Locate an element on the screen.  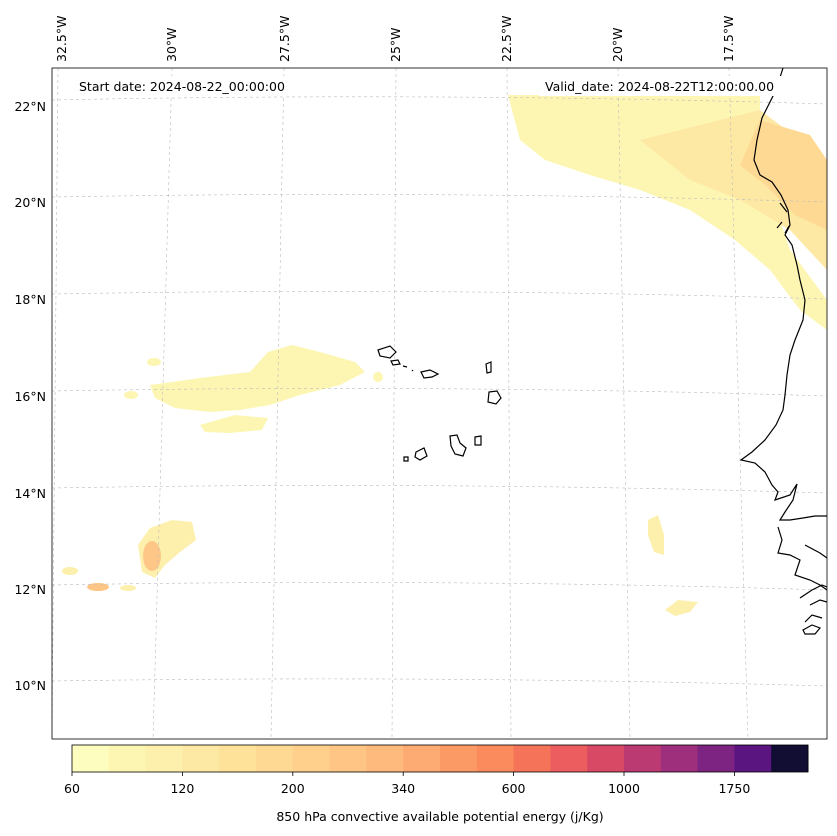
colorbar-tick-label: 200 is located at coordinates (293, 788).